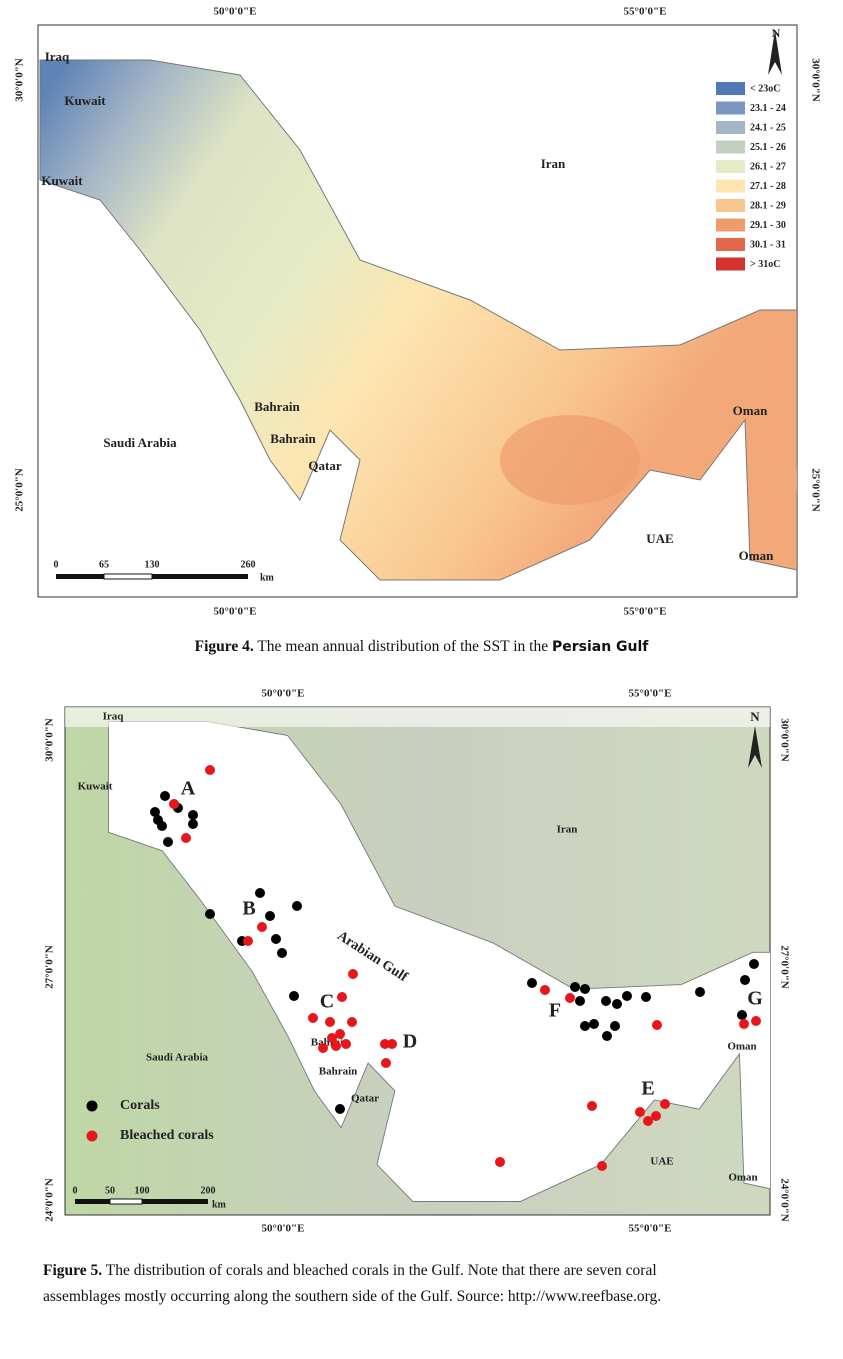 The width and height of the screenshot is (843, 1359). Describe the element at coordinates (555, 1011) in the screenshot. I see `site-label: F` at that location.